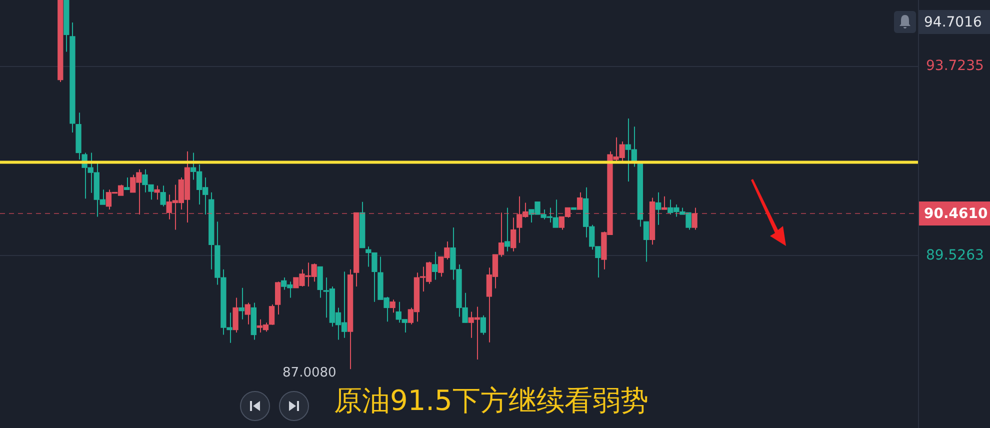  Describe the element at coordinates (309, 372) in the screenshot. I see `annotation: 87.0080` at that location.